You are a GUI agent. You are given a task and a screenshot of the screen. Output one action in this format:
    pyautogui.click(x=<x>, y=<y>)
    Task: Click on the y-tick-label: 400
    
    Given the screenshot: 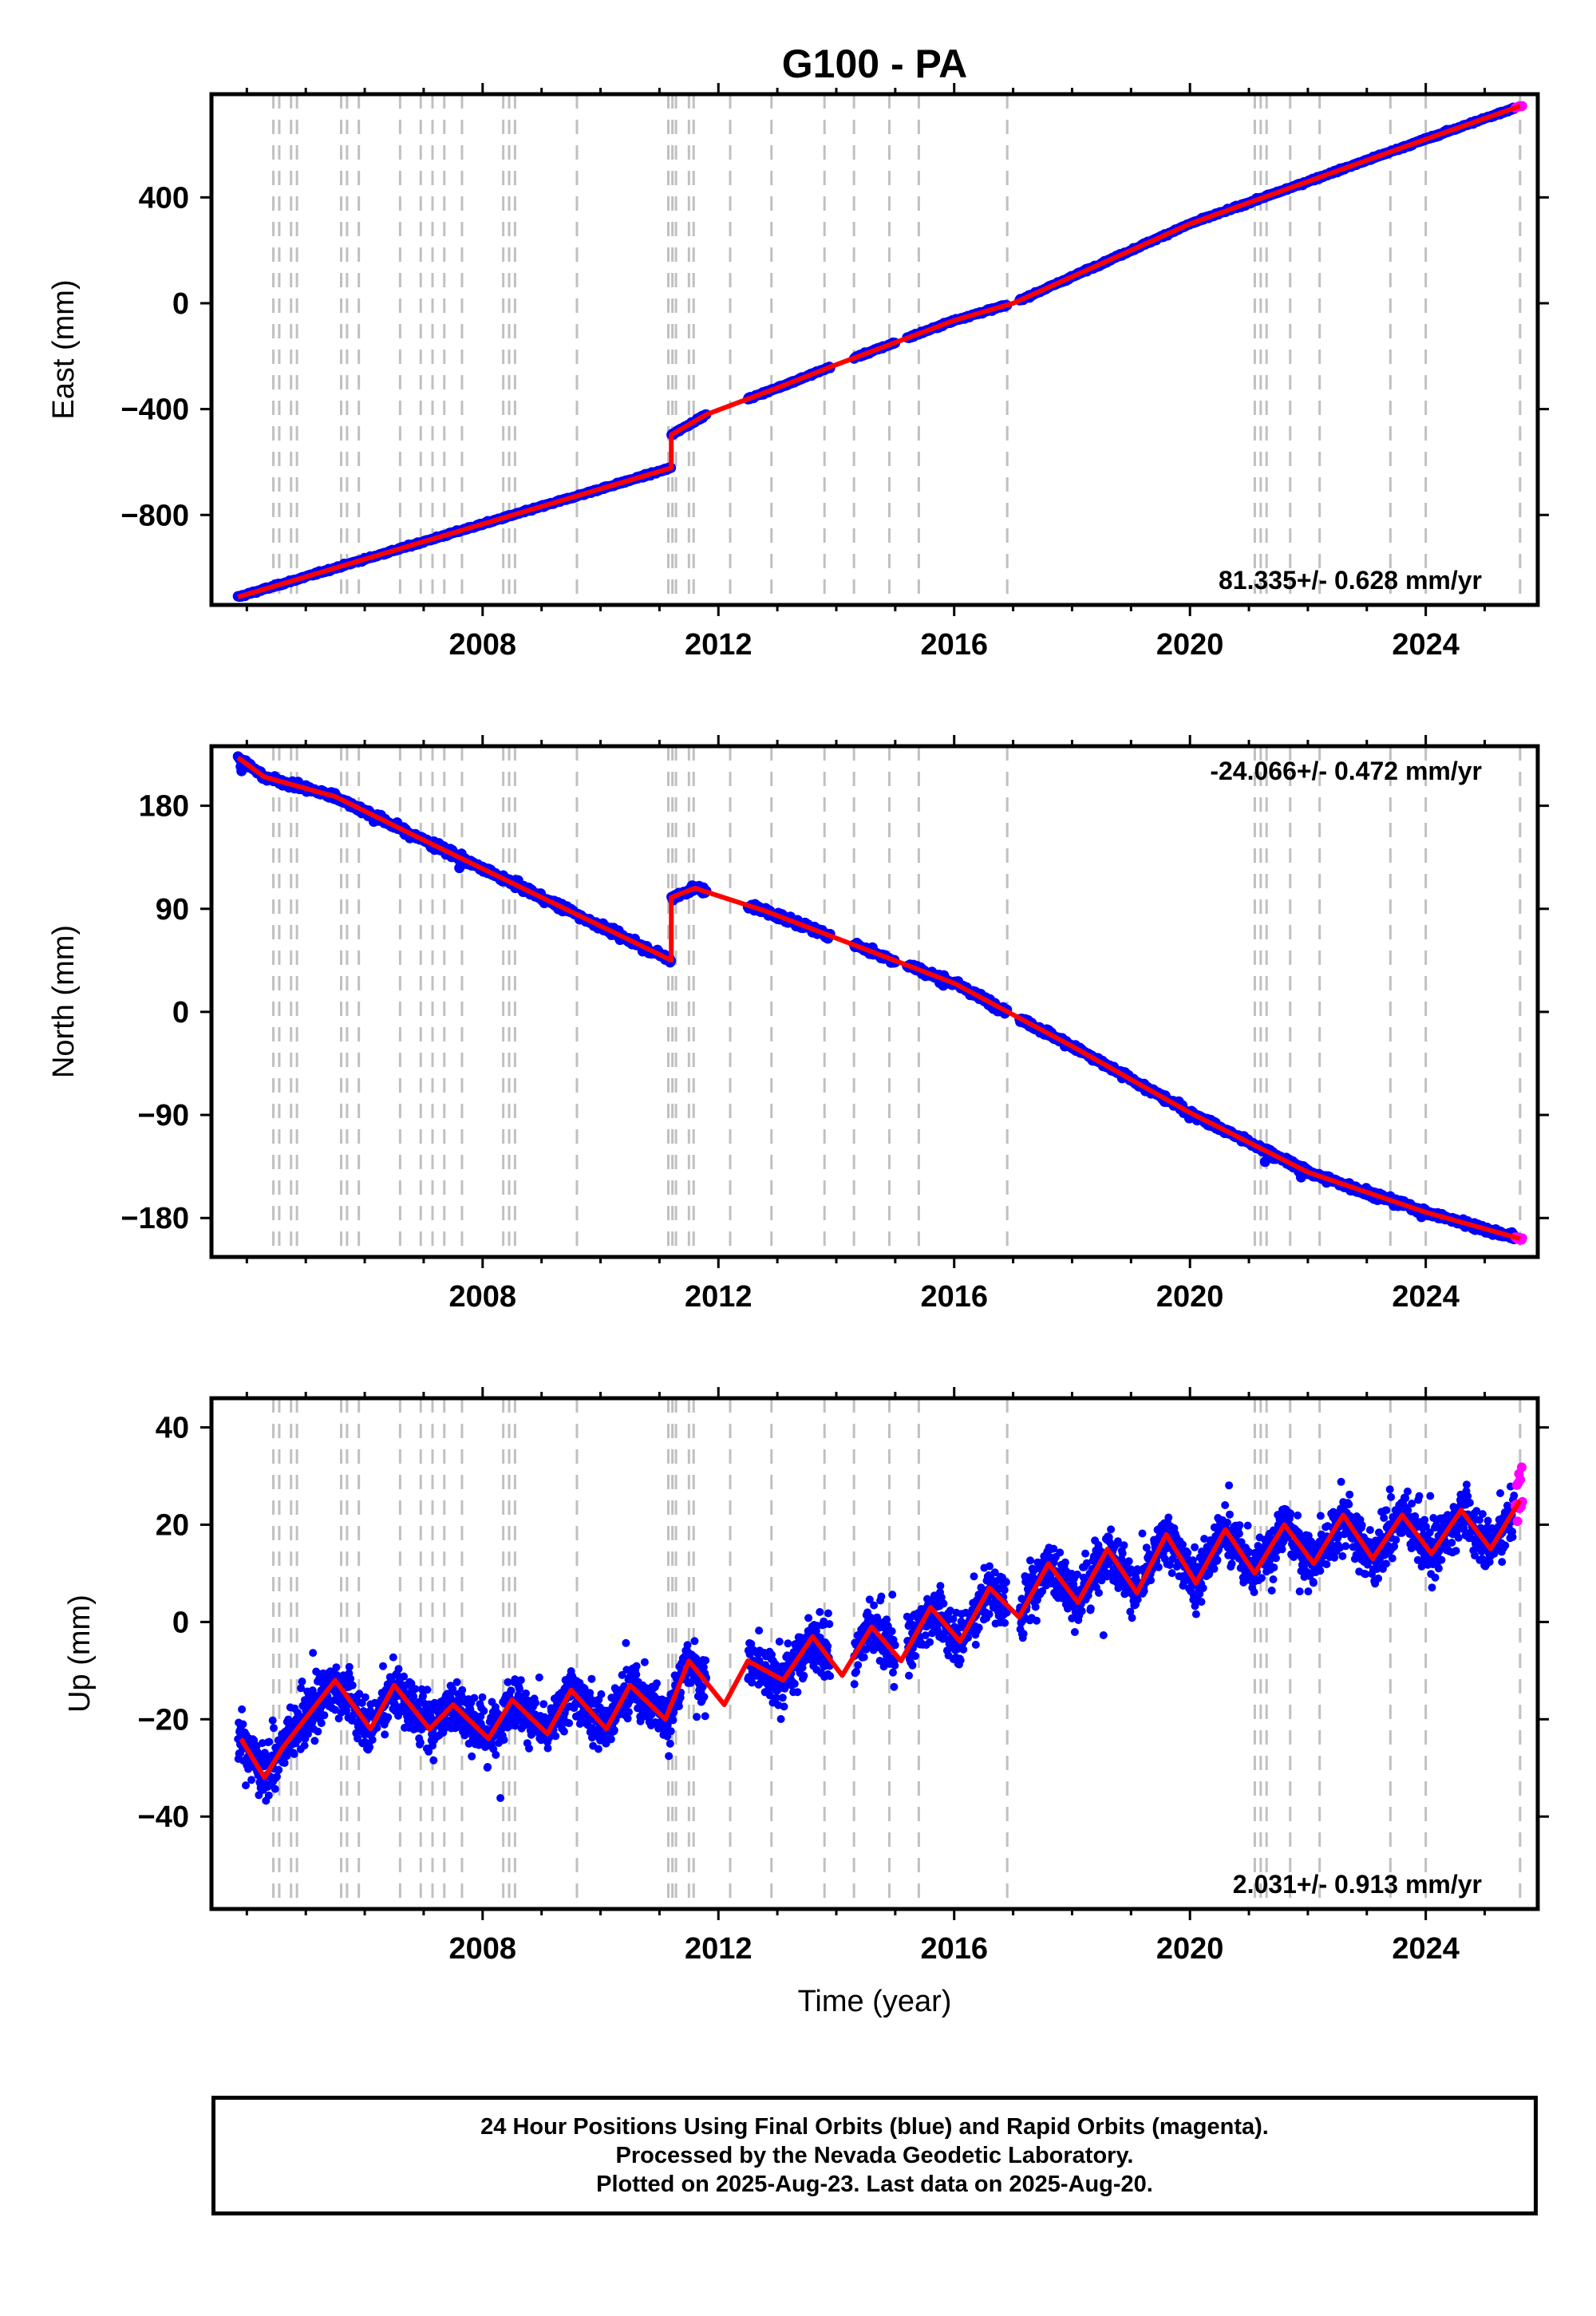 What is the action you would take?
    pyautogui.click(x=164, y=198)
    